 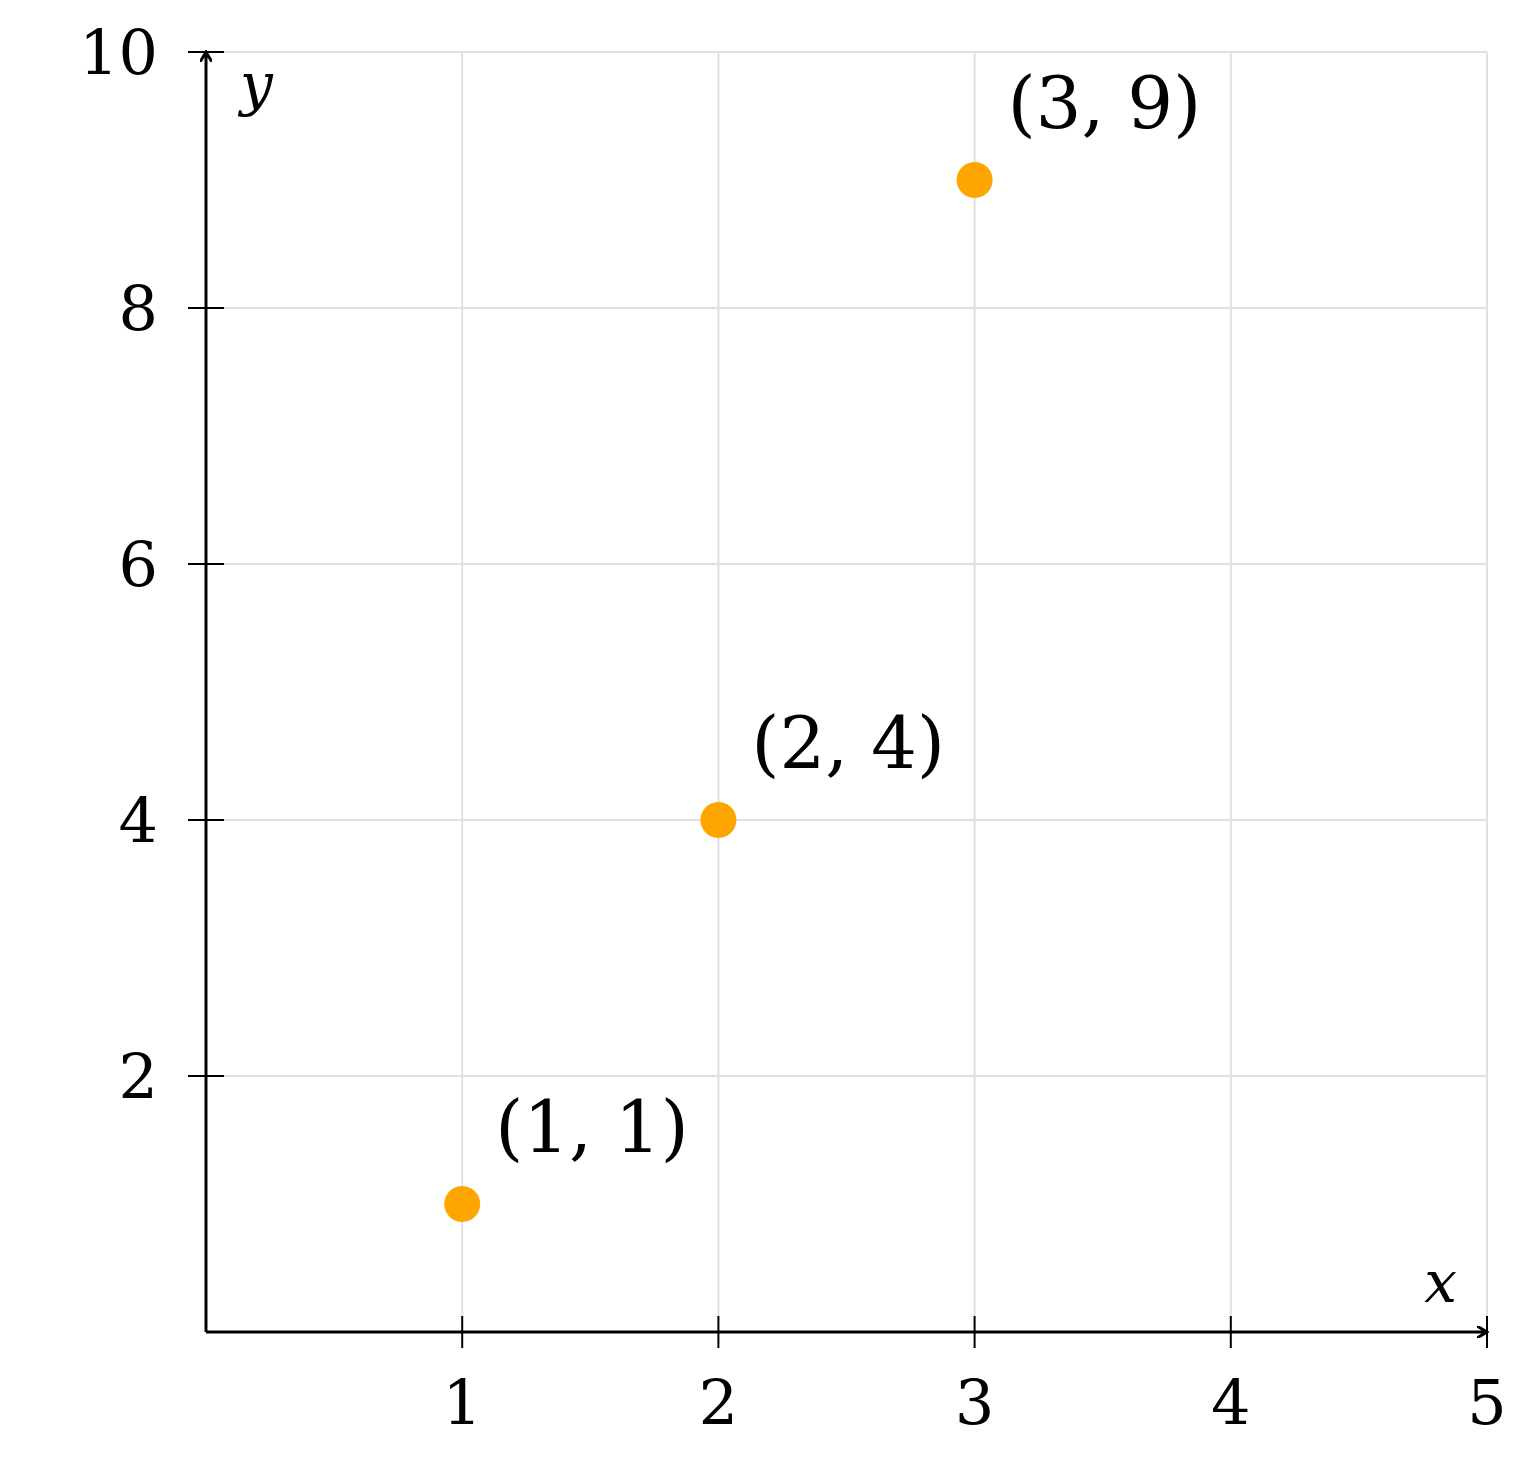 I want to click on x-tick-label: 1, so click(x=461, y=1402).